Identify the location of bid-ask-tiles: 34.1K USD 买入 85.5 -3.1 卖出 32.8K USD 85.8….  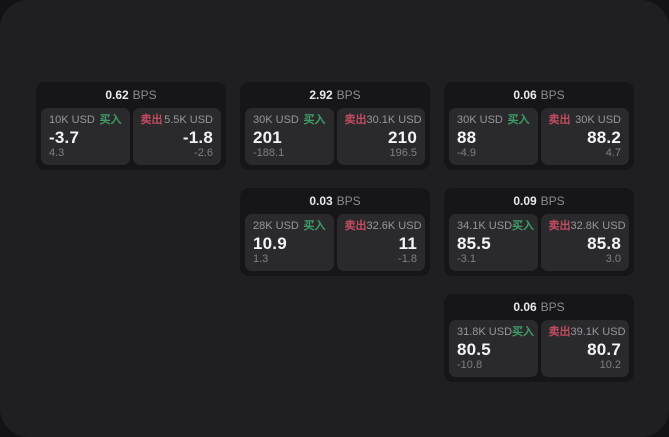
(539, 242).